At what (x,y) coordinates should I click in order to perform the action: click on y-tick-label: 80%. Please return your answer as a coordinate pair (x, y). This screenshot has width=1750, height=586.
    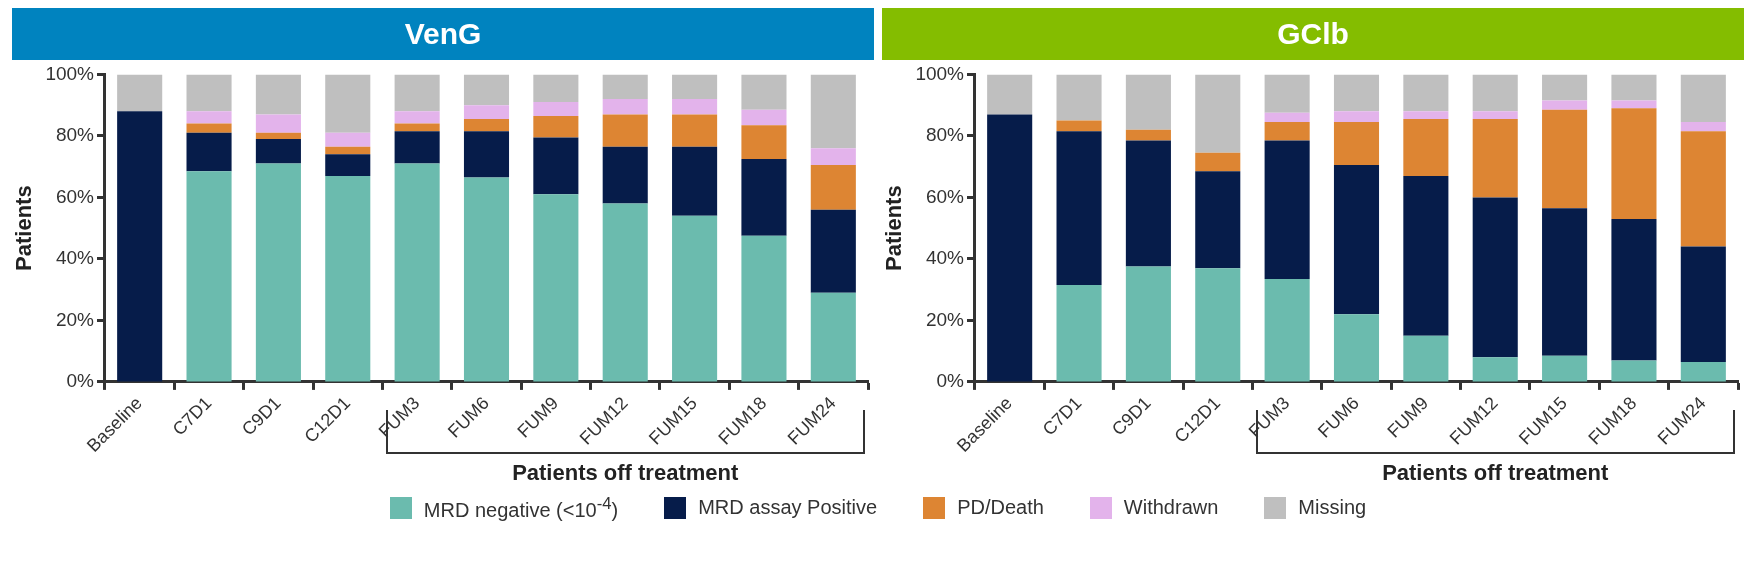
    Looking at the image, I should click on (945, 135).